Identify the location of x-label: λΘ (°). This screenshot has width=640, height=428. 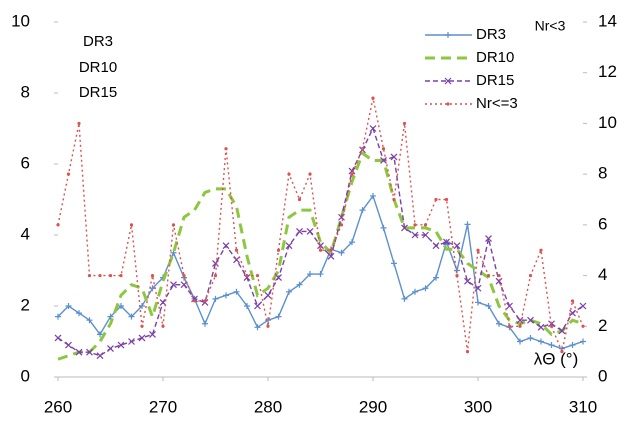
(556, 358).